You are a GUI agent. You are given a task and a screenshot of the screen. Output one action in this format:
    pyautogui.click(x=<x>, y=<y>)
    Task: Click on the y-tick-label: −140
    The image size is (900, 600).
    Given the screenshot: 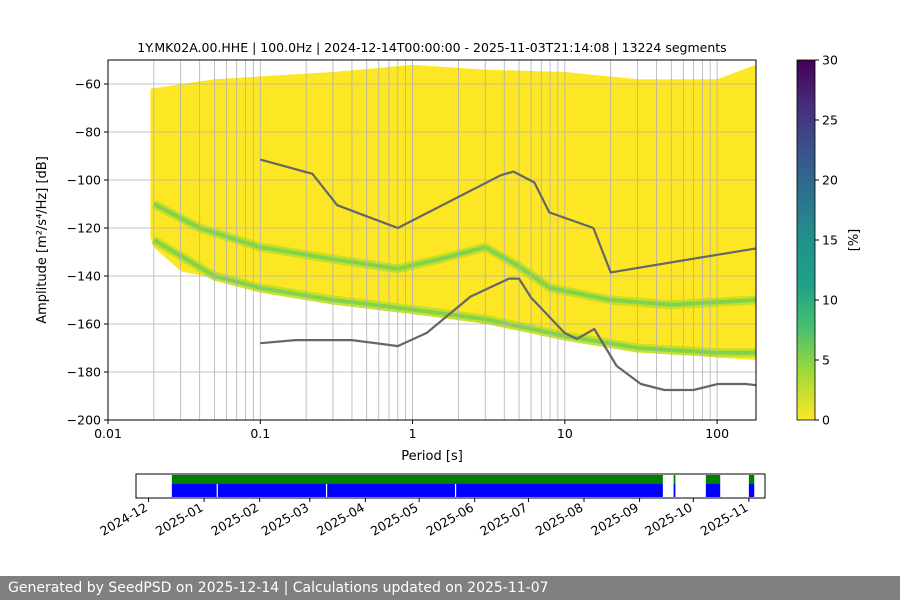 What is the action you would take?
    pyautogui.click(x=84, y=276)
    